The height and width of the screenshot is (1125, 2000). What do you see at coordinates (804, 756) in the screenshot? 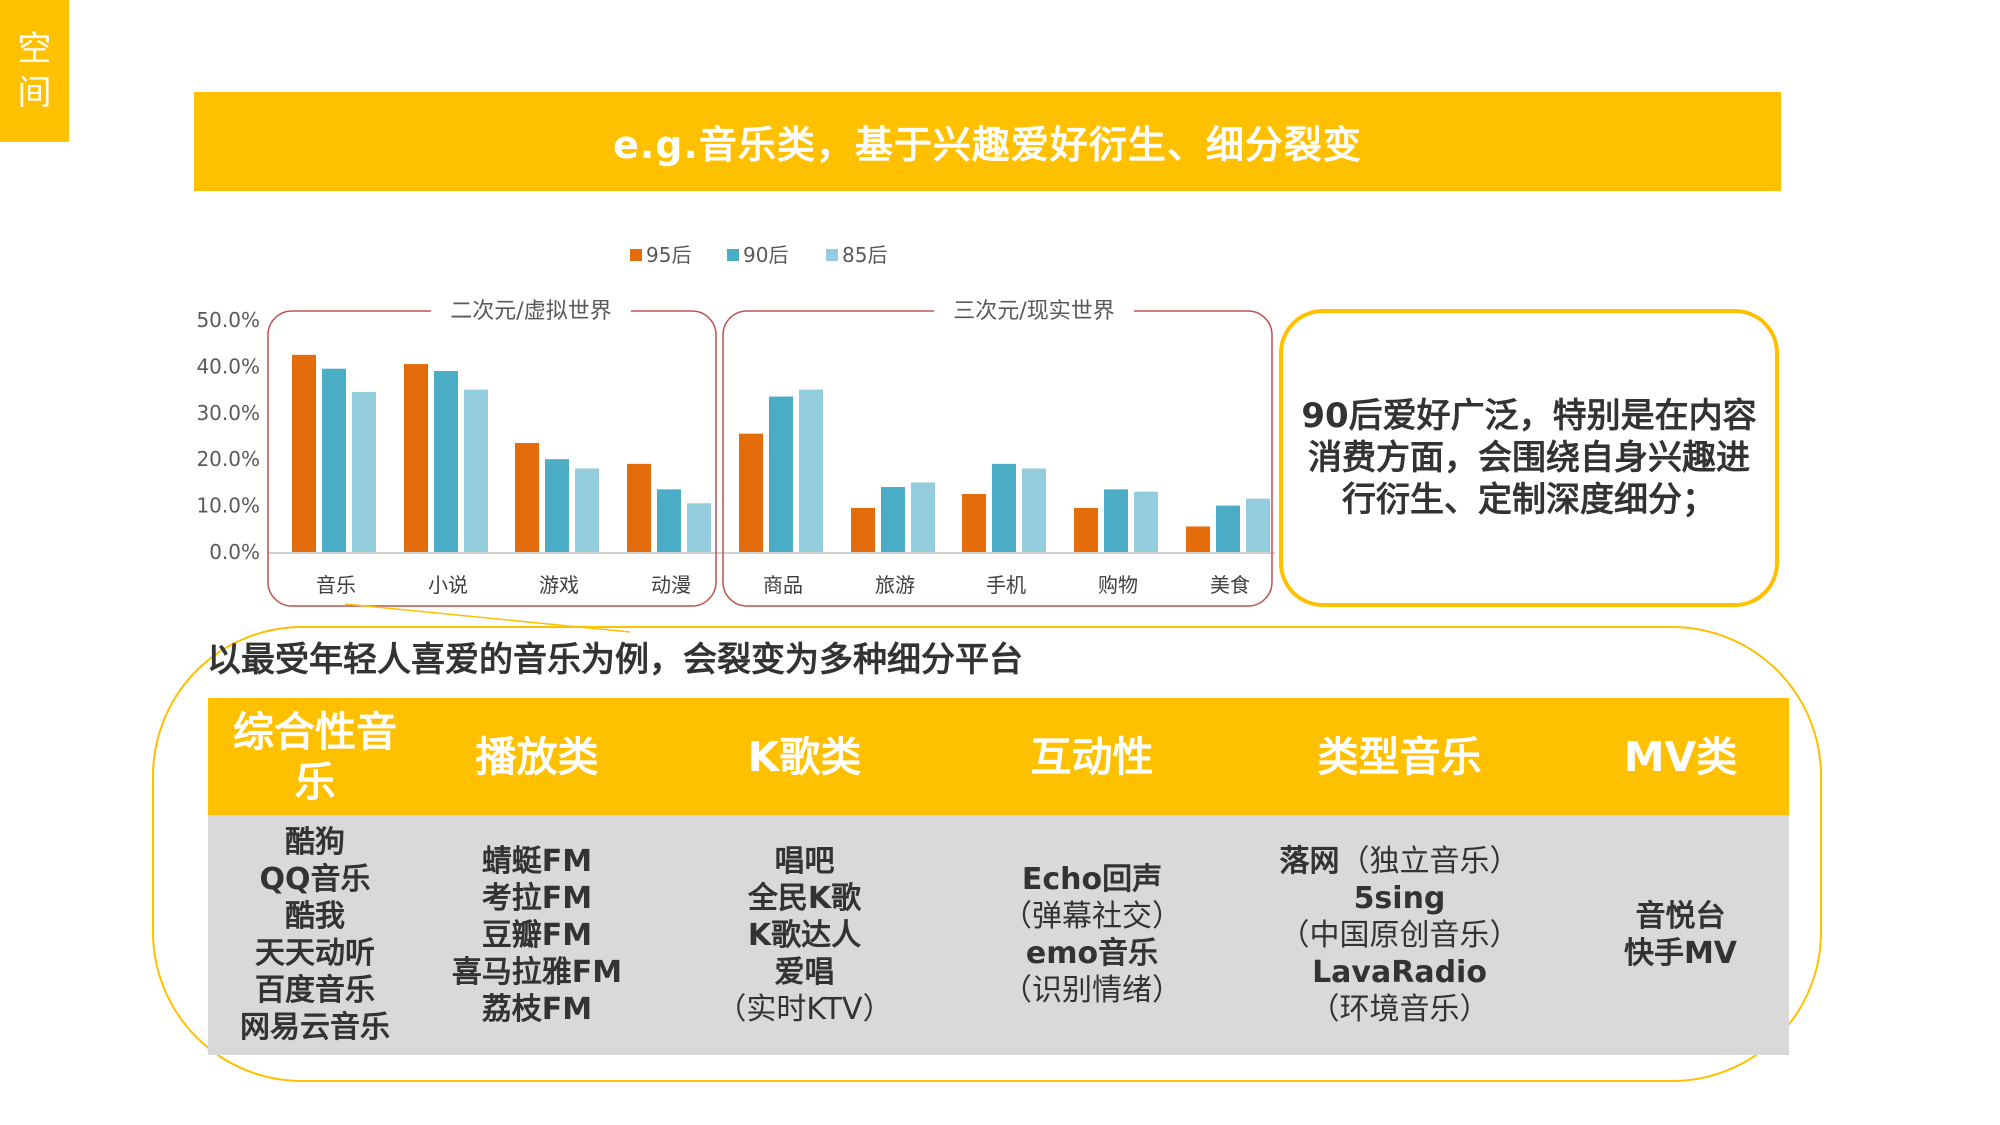
I see `header-karaoke: K歌类` at bounding box center [804, 756].